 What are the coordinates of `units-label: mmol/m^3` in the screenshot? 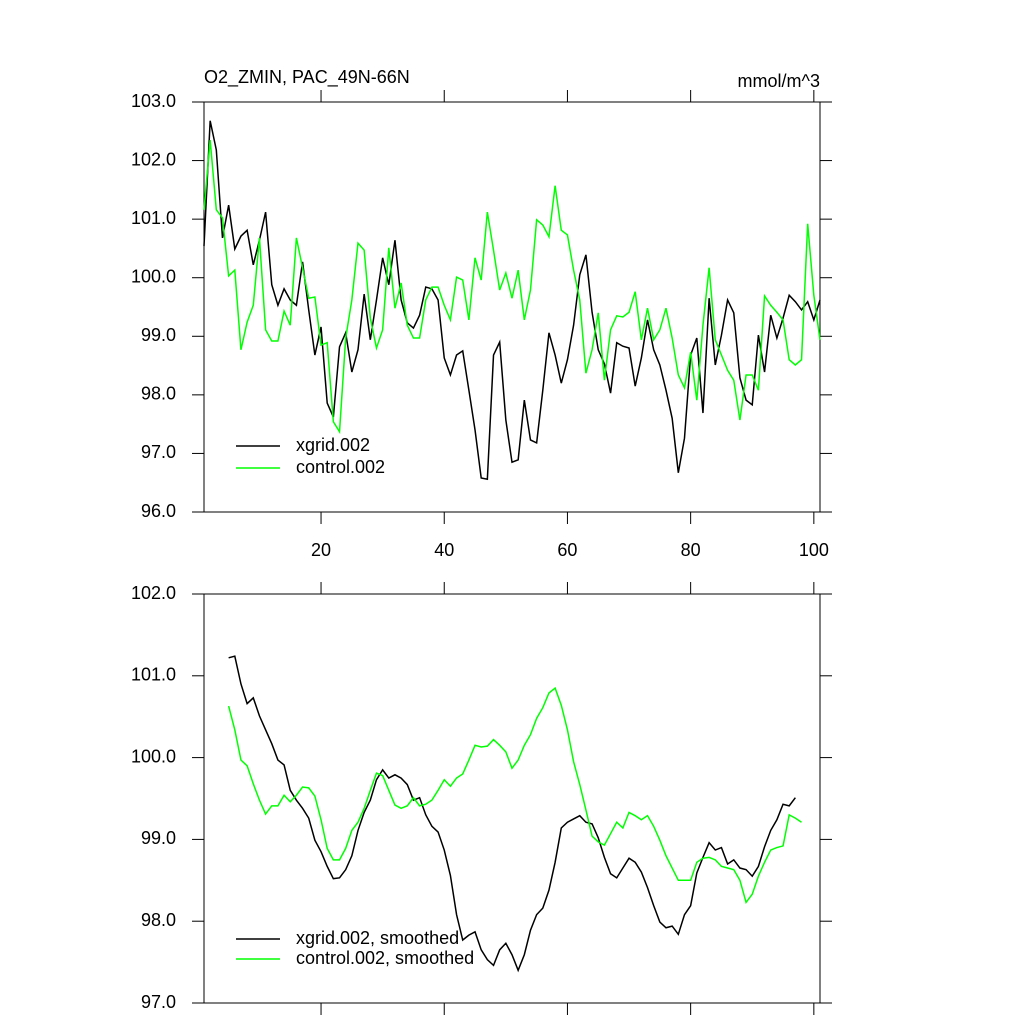 It's located at (779, 81).